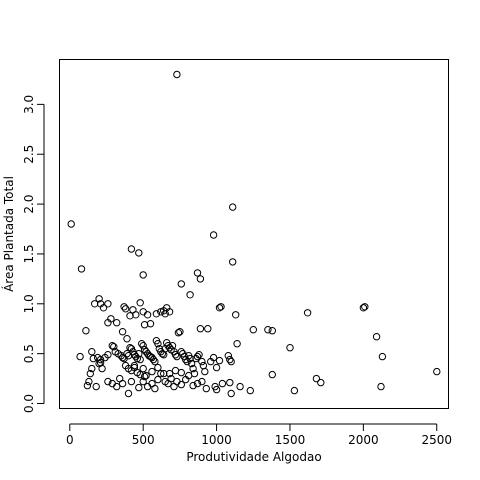  I want to click on y-tick-label: 3.0, so click(29, 104).